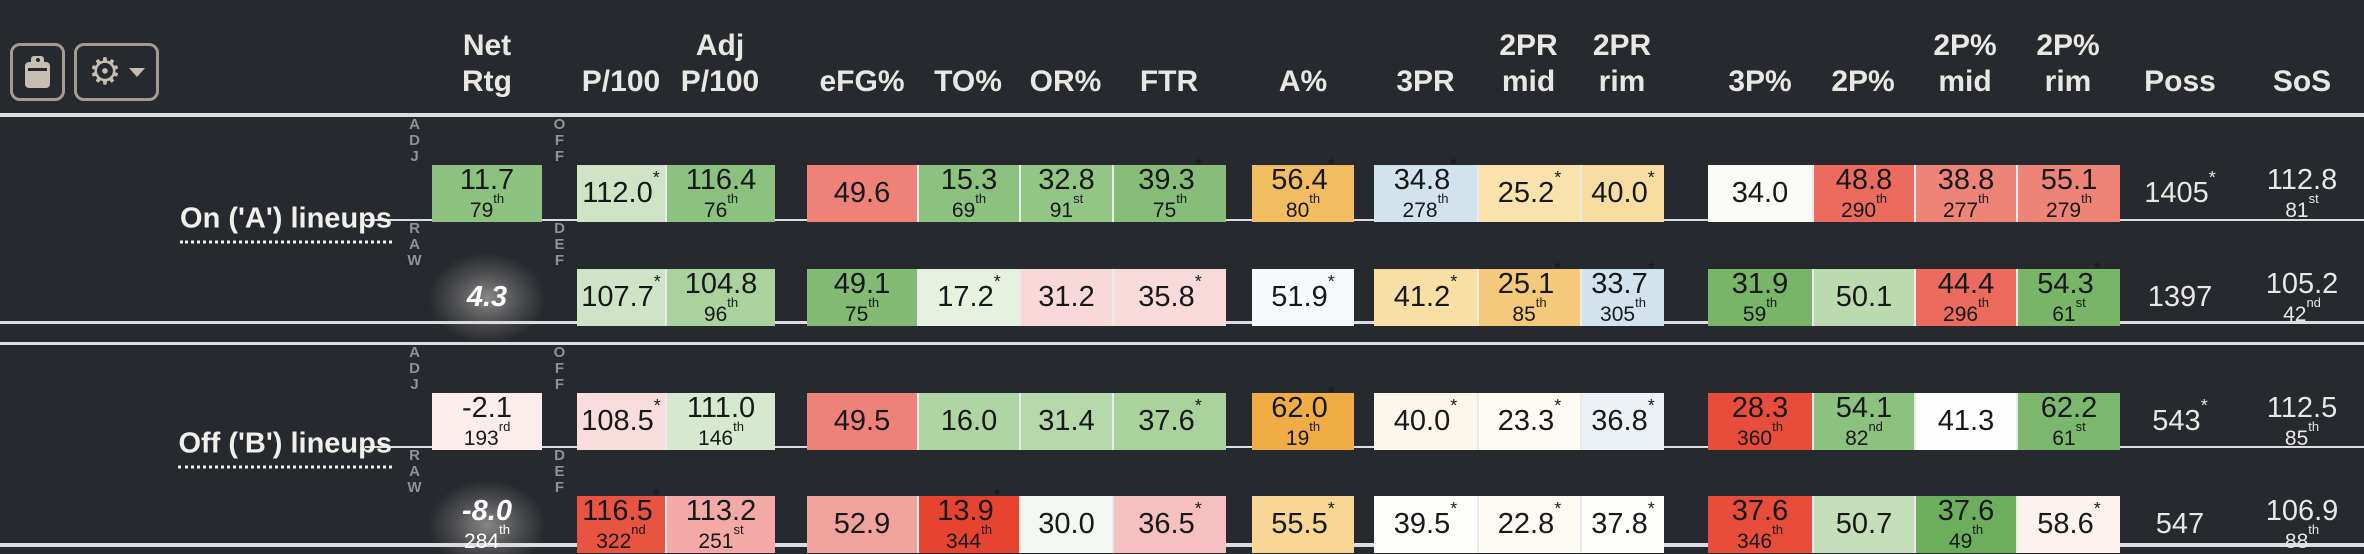 This screenshot has width=2364, height=554. What do you see at coordinates (1303, 416) in the screenshot?
I see `cell-a: 62.0* 19th` at bounding box center [1303, 416].